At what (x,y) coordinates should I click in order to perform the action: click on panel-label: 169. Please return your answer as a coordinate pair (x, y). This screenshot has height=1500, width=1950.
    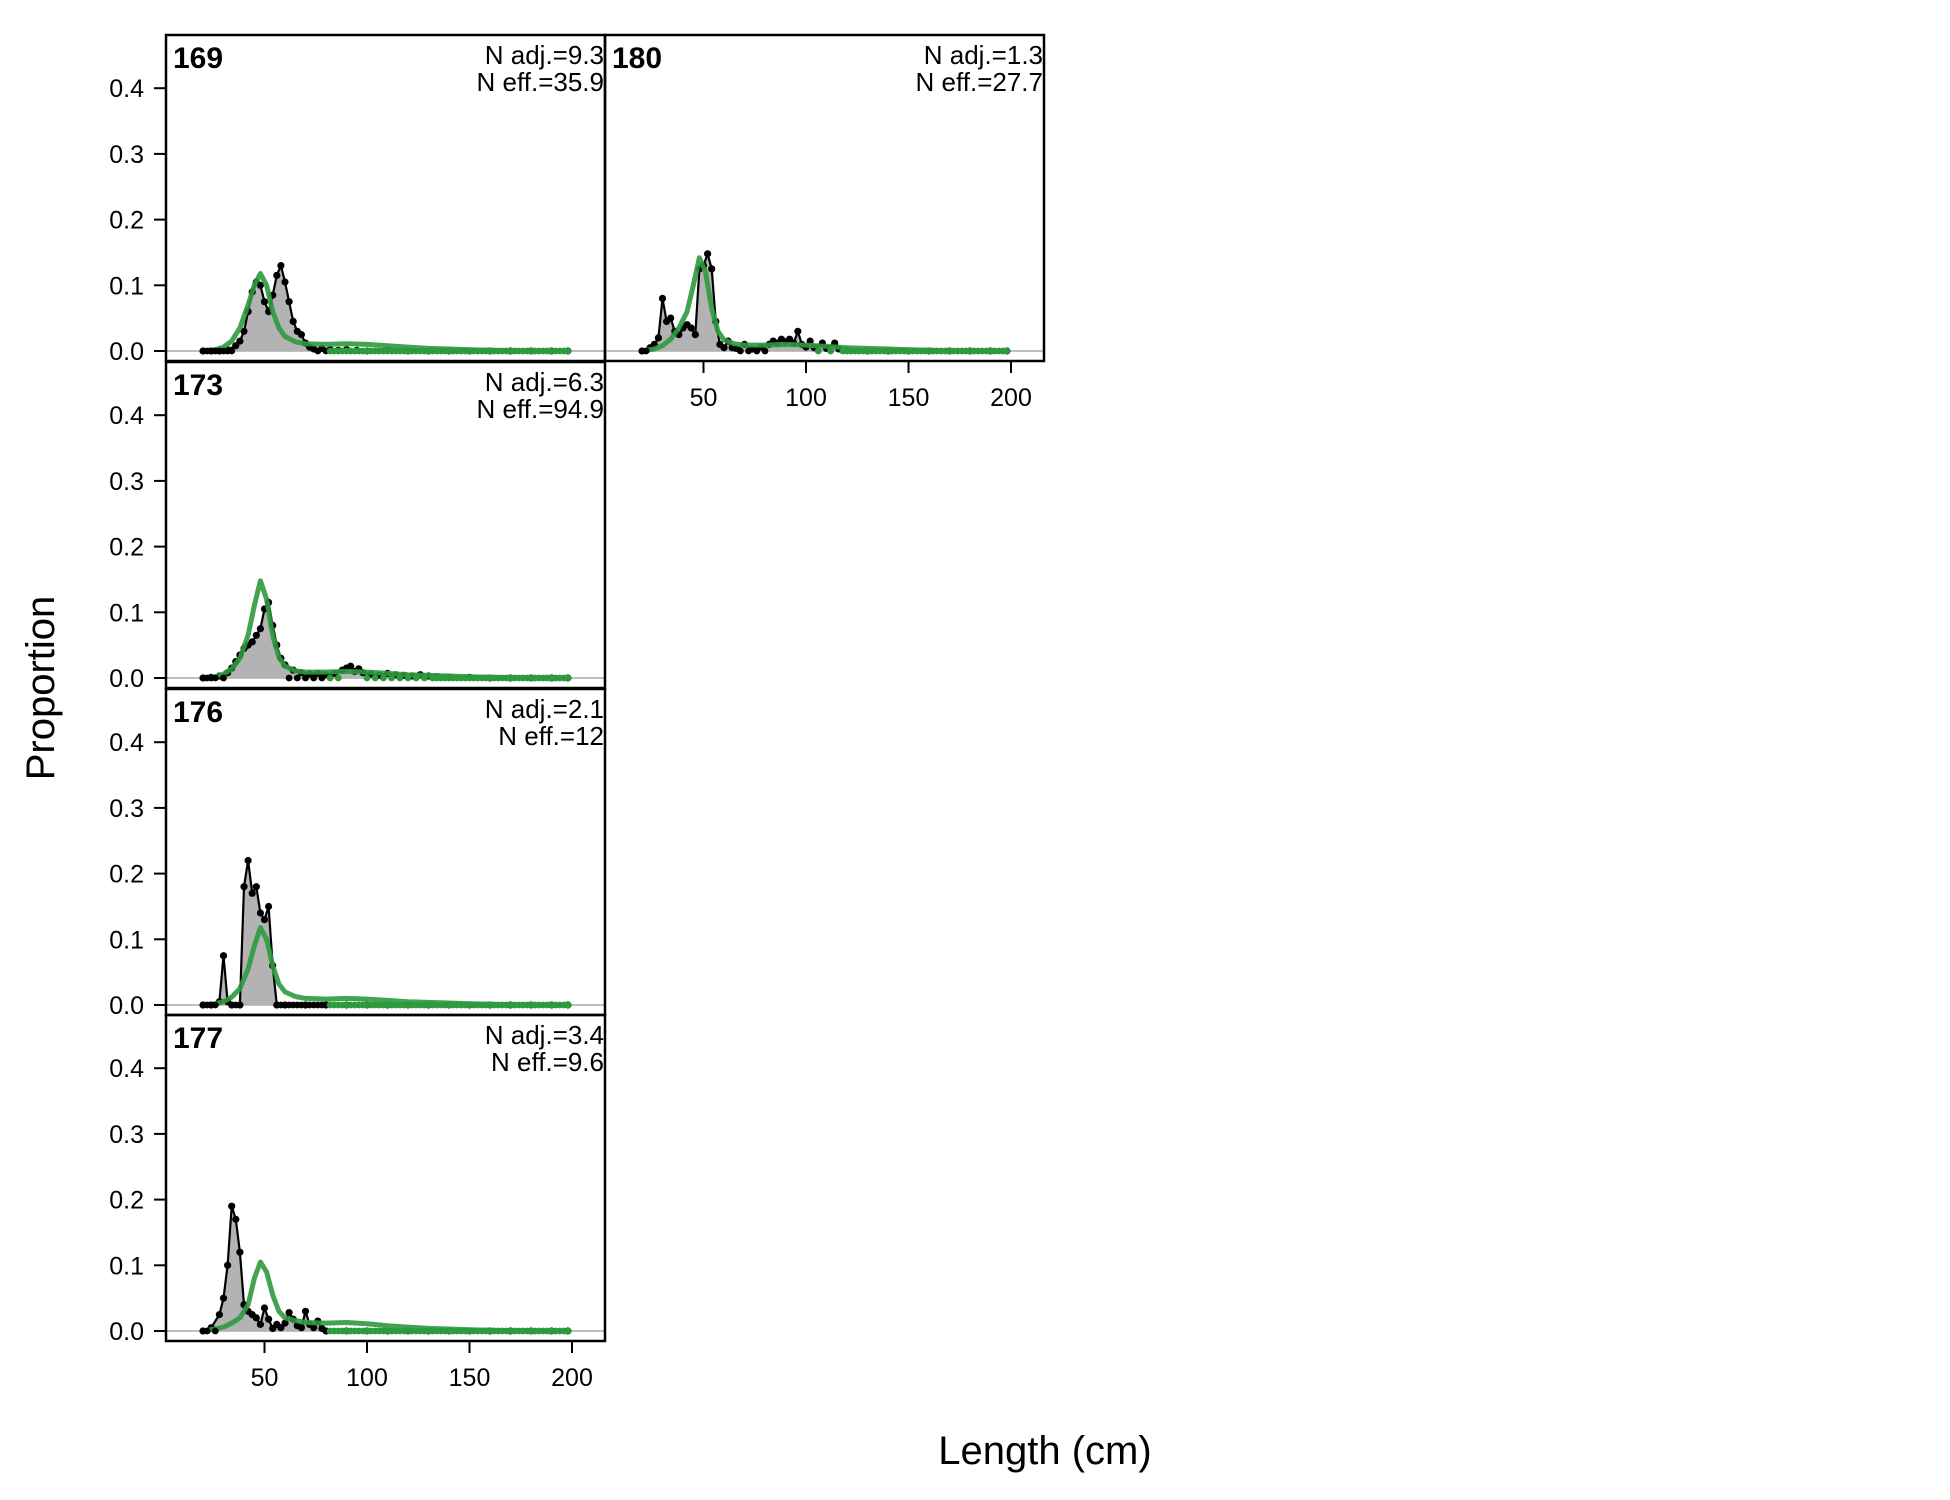
    Looking at the image, I should click on (198, 58).